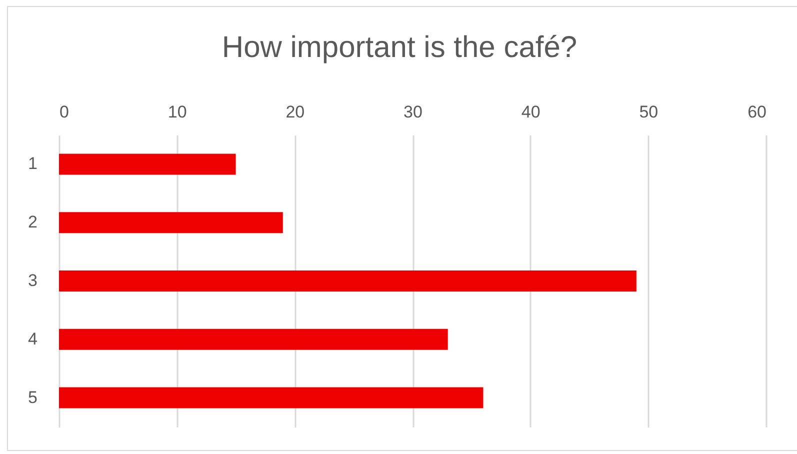 The height and width of the screenshot is (454, 797). What do you see at coordinates (400, 47) in the screenshot?
I see `chart-title: How important is the café?` at bounding box center [400, 47].